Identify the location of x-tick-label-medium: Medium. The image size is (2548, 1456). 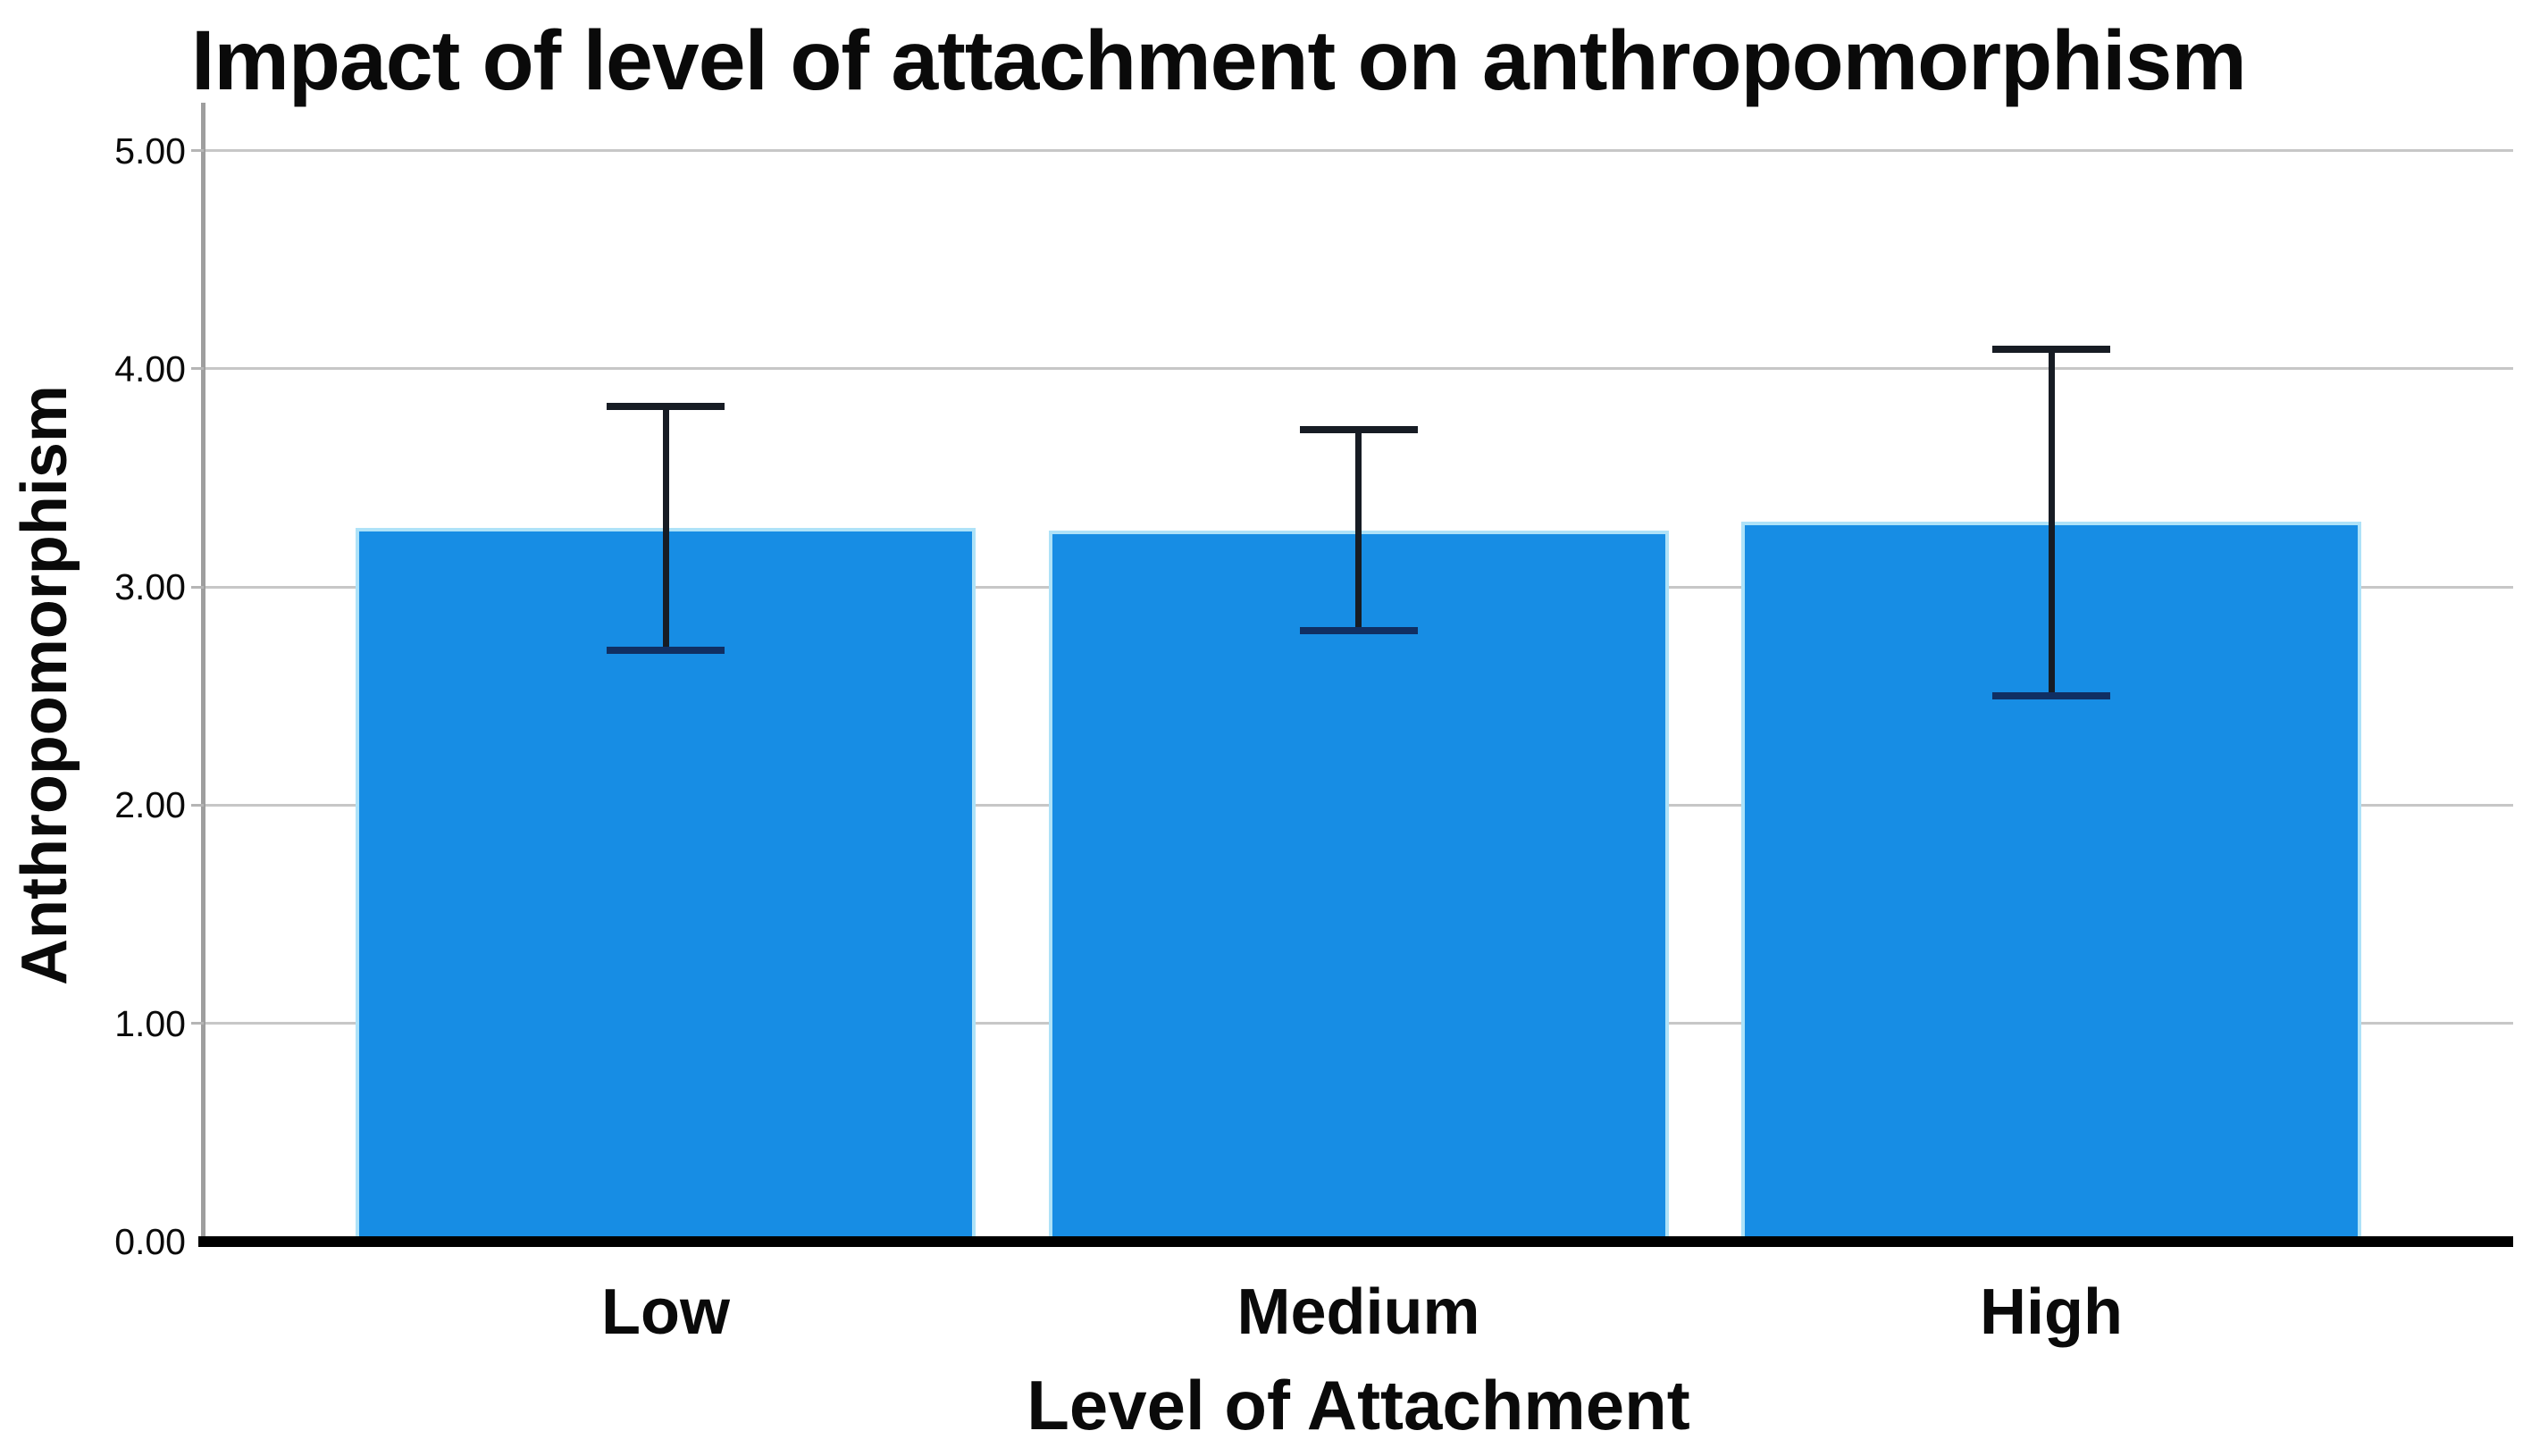
(1358, 1312).